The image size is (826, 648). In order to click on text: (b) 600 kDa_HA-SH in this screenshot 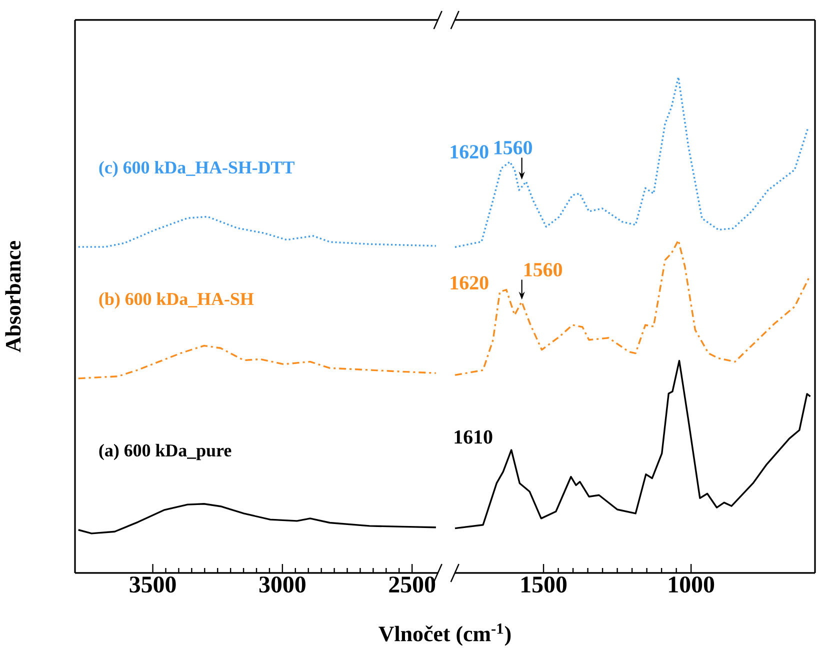, I will do `click(176, 300)`.